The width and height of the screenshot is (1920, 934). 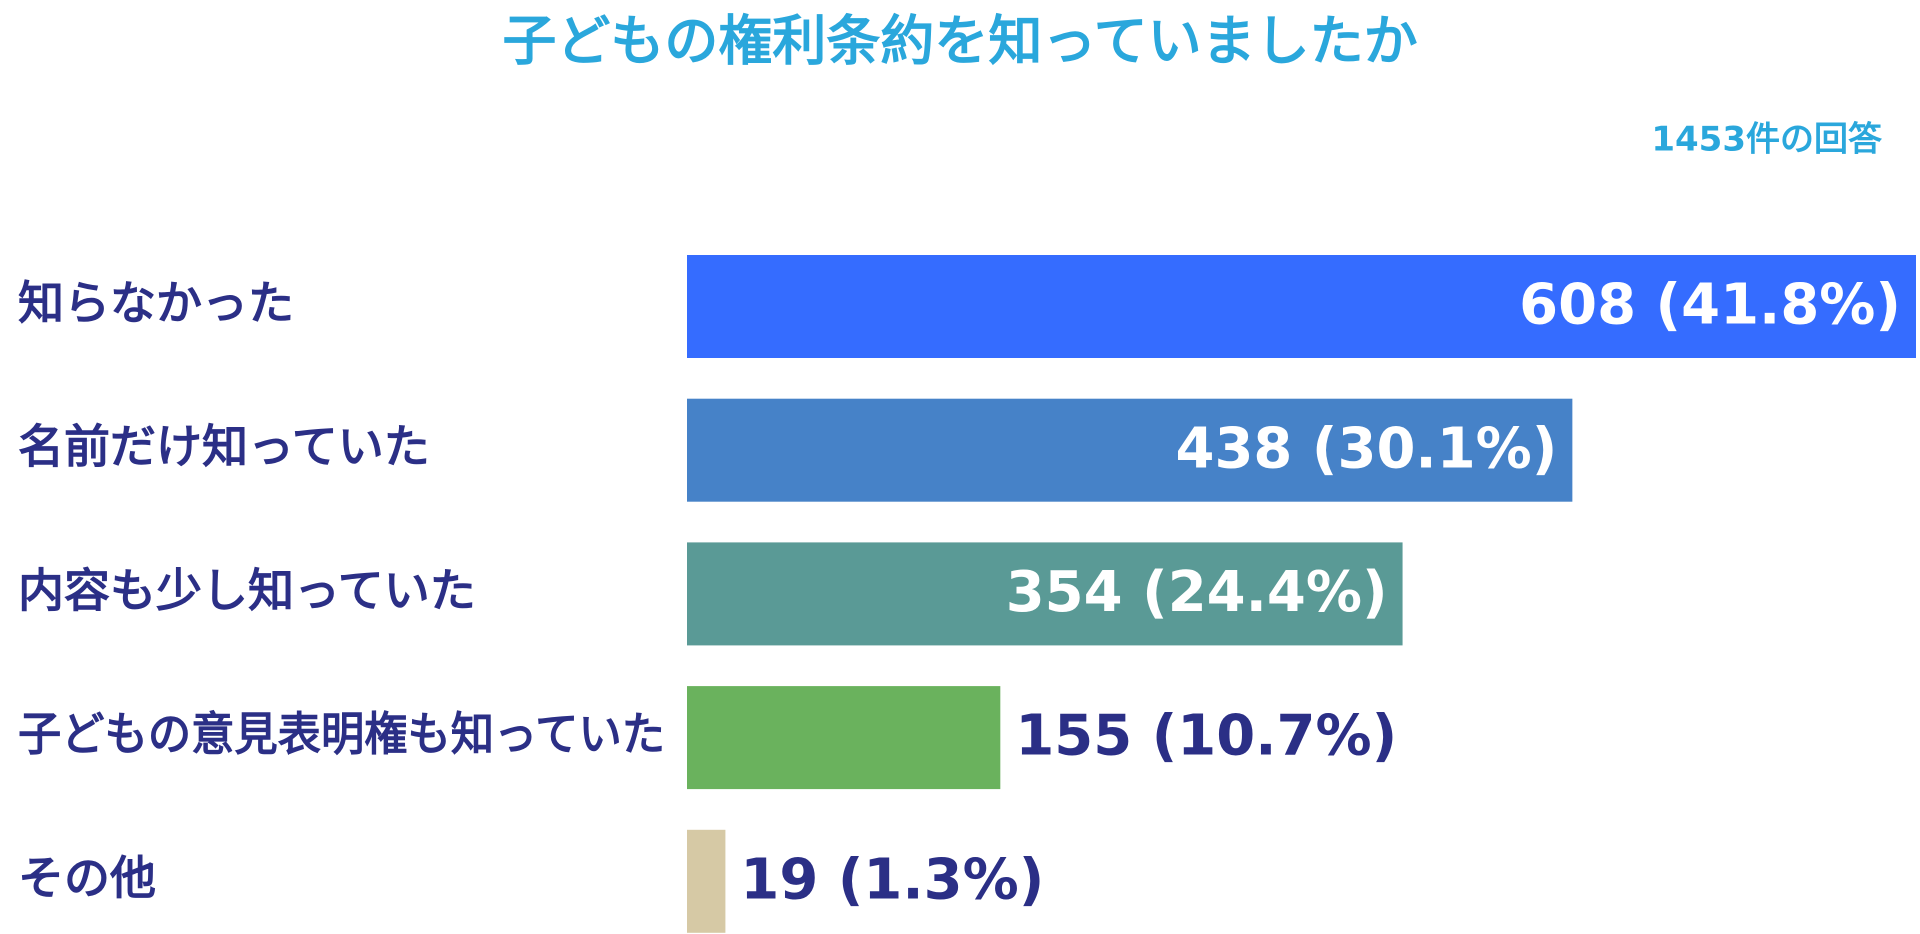 I want to click on category-label: 子どもの意見表明権も知っていた, so click(x=341, y=734).